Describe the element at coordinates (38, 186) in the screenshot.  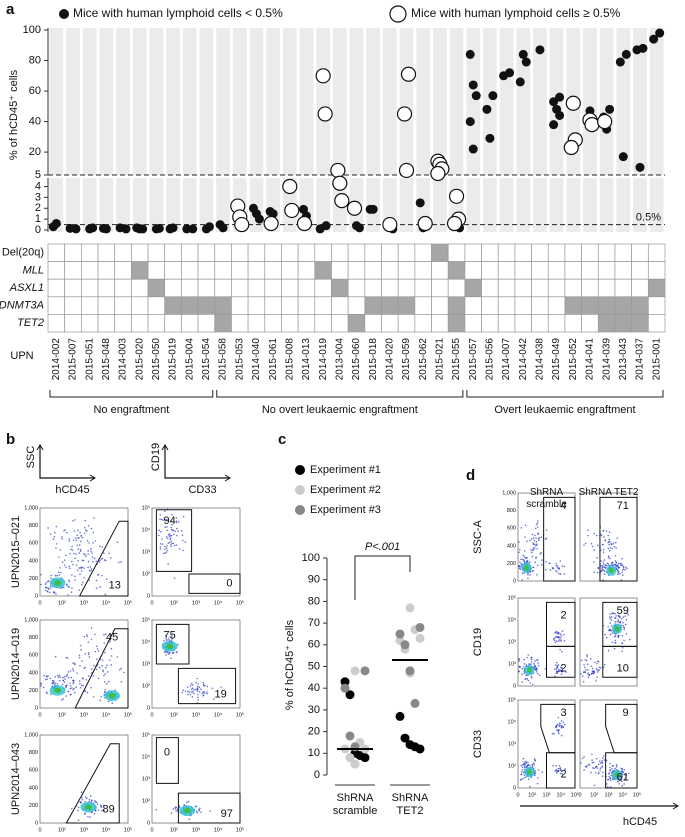
I see `y-tick-label: 4` at that location.